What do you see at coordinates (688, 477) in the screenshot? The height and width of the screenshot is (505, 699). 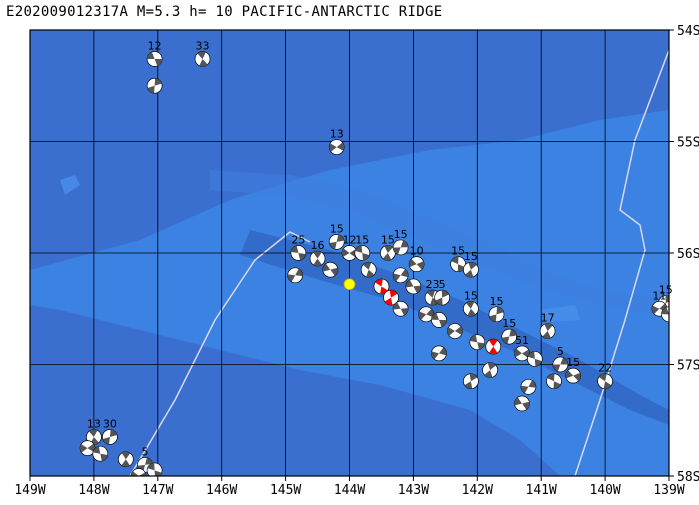 I see `lat-label: 58S` at bounding box center [688, 477].